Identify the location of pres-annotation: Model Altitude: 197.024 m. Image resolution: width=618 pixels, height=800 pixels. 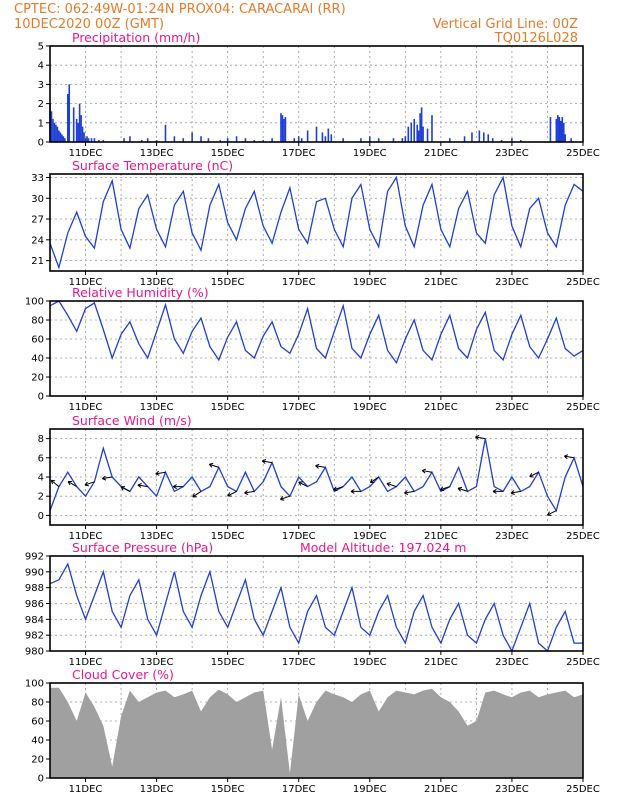
(383, 547).